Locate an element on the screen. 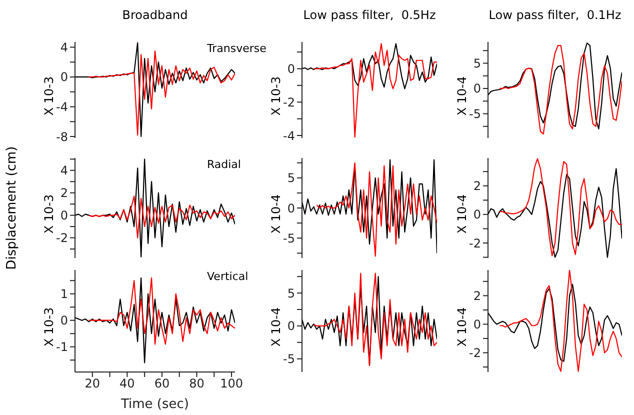  text: Displacement (cm) is located at coordinates (12, 208).